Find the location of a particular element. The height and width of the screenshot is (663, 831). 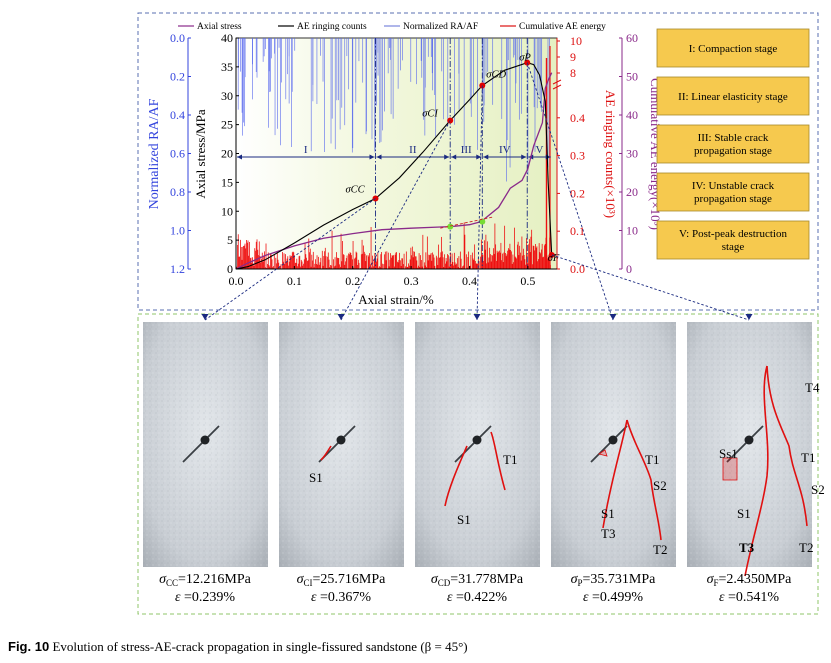

stress-tick-label: 5 is located at coordinates (230, 240).